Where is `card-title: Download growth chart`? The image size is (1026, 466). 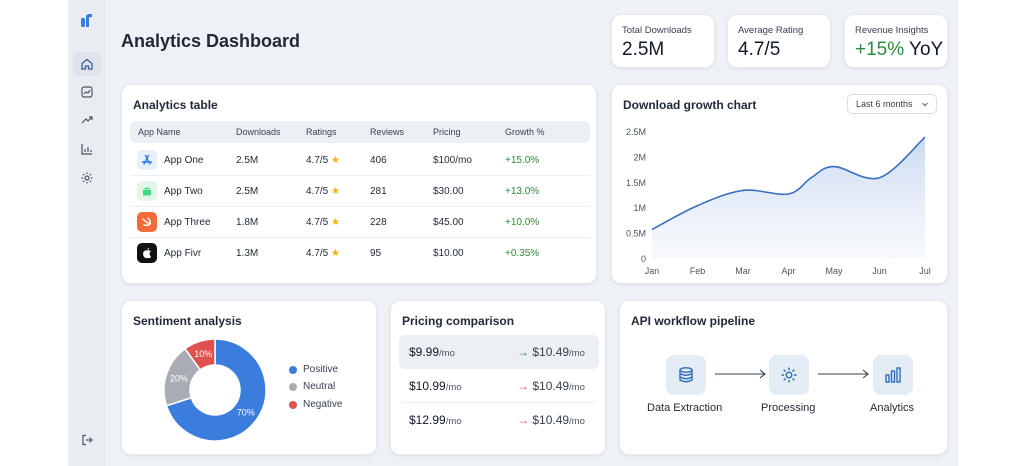
card-title: Download growth chart is located at coordinates (690, 105).